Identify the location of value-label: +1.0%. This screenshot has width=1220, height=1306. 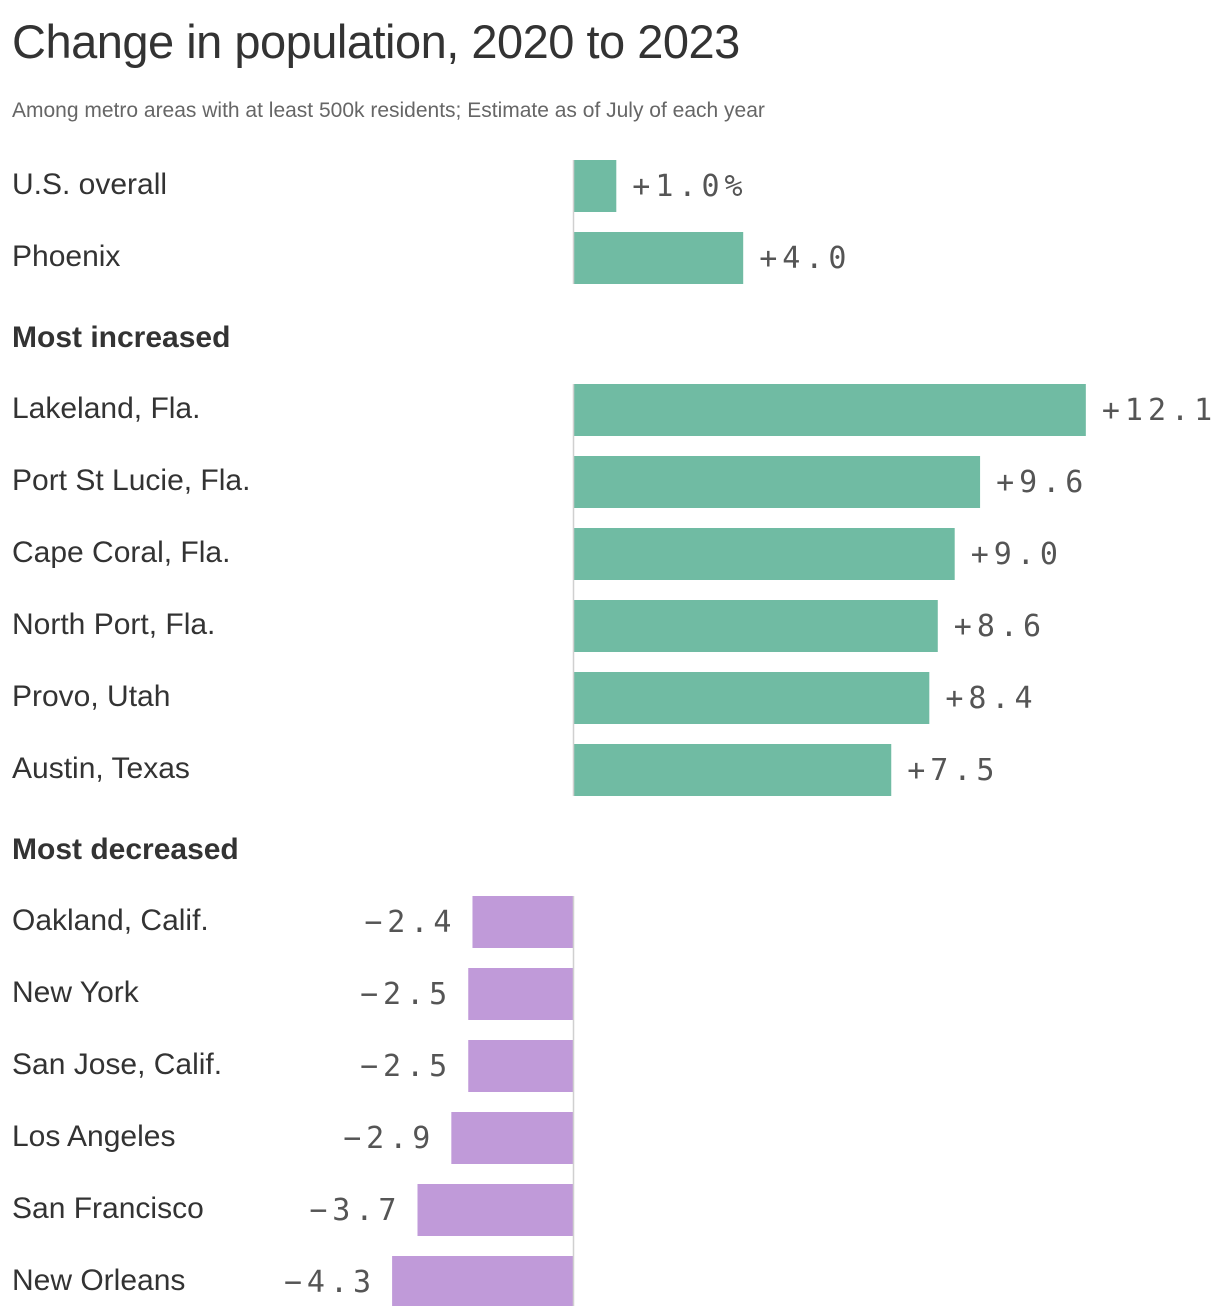
(689, 186).